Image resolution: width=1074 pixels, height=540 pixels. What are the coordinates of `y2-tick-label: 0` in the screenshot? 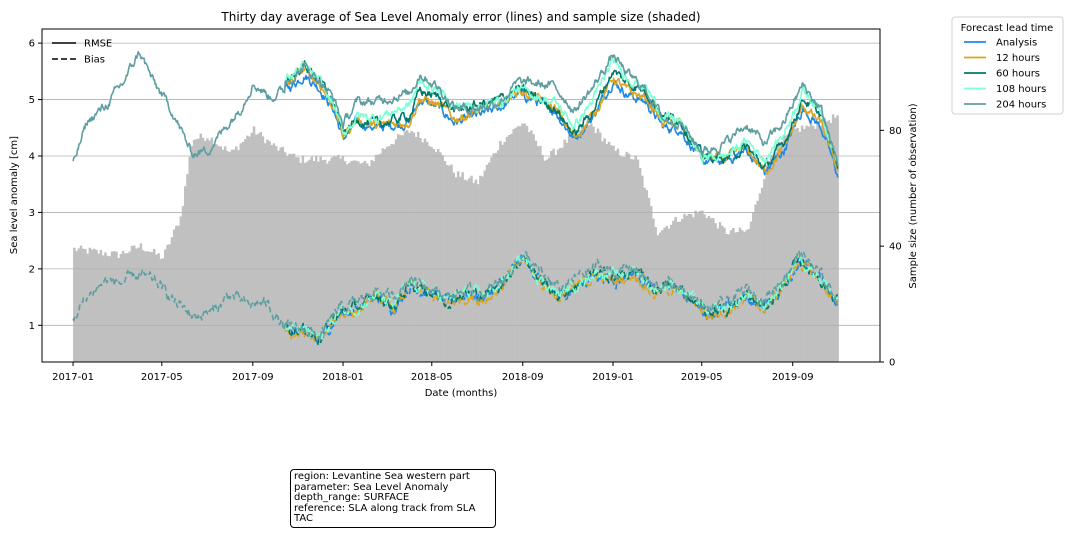 It's located at (892, 363).